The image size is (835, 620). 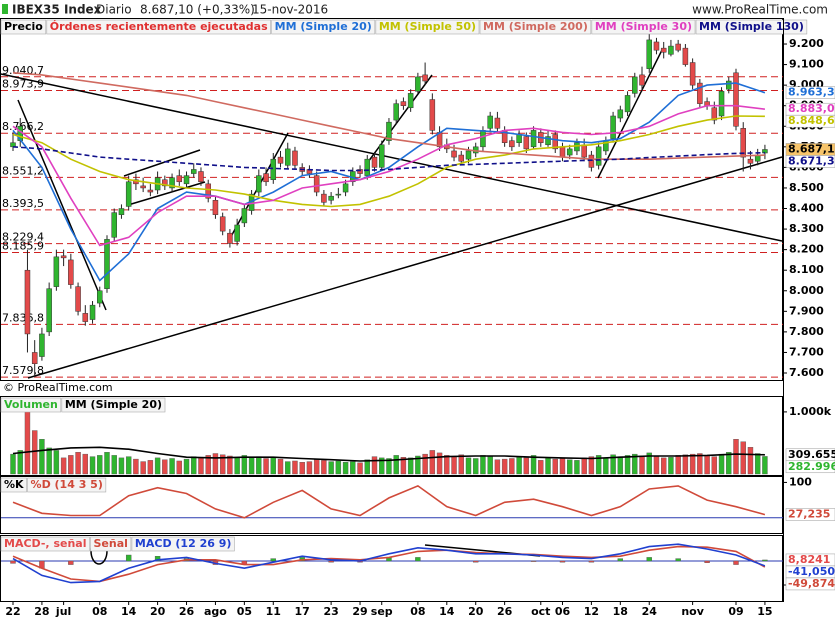 What do you see at coordinates (505, 611) in the screenshot?
I see `x-tick-label: 26` at bounding box center [505, 611].